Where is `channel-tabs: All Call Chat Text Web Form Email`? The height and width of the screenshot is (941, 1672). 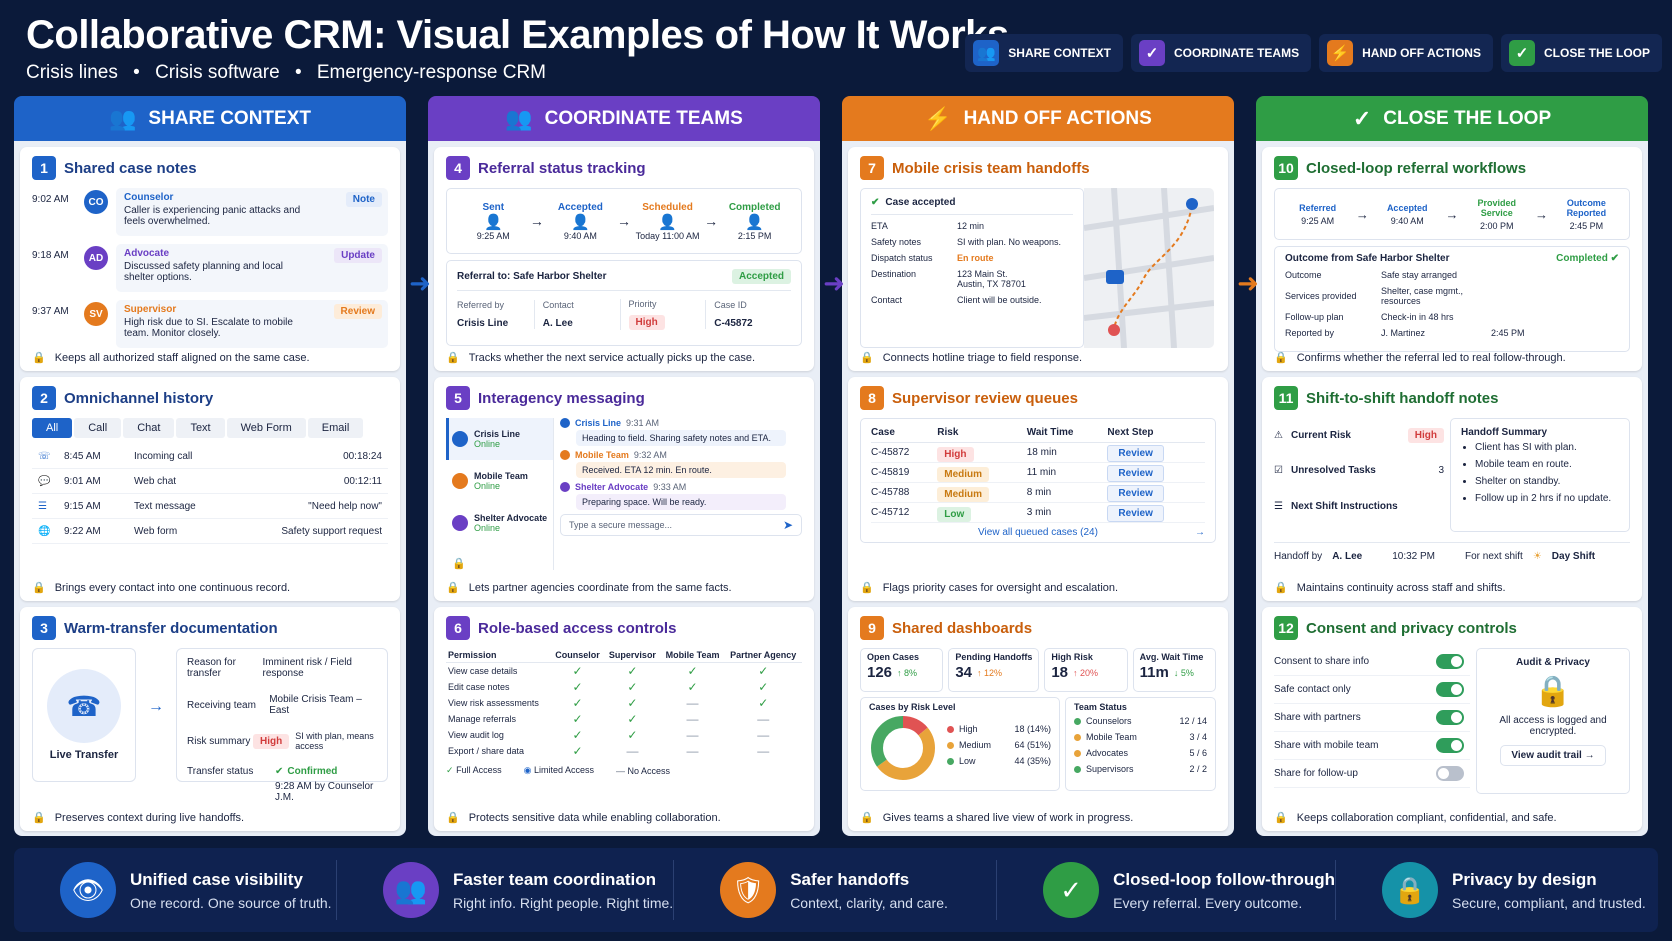
channel-tabs: All Call Chat Text Web Form Email is located at coordinates (210, 428).